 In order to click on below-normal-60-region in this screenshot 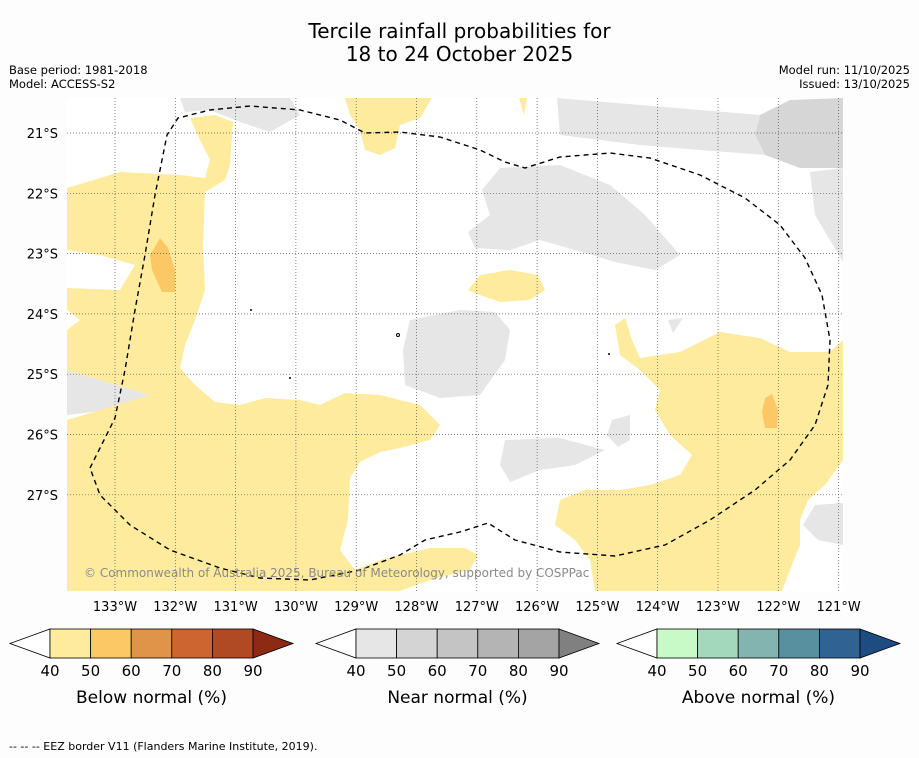, I will do `click(770, 411)`.